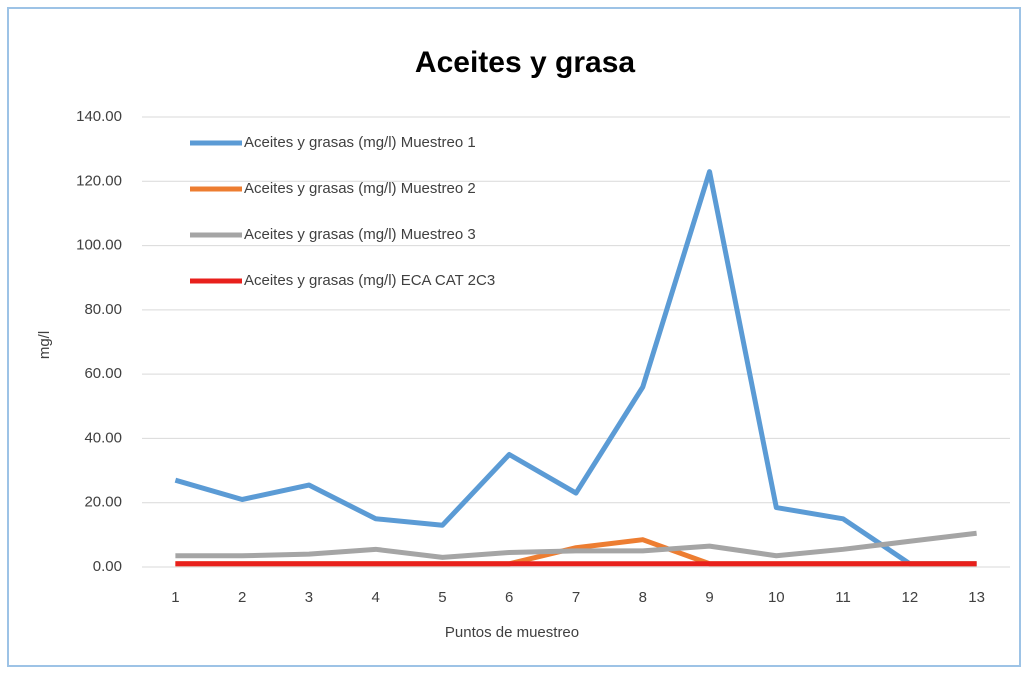 The height and width of the screenshot is (674, 1029). I want to click on y-tick-label: 140.00, so click(99, 116).